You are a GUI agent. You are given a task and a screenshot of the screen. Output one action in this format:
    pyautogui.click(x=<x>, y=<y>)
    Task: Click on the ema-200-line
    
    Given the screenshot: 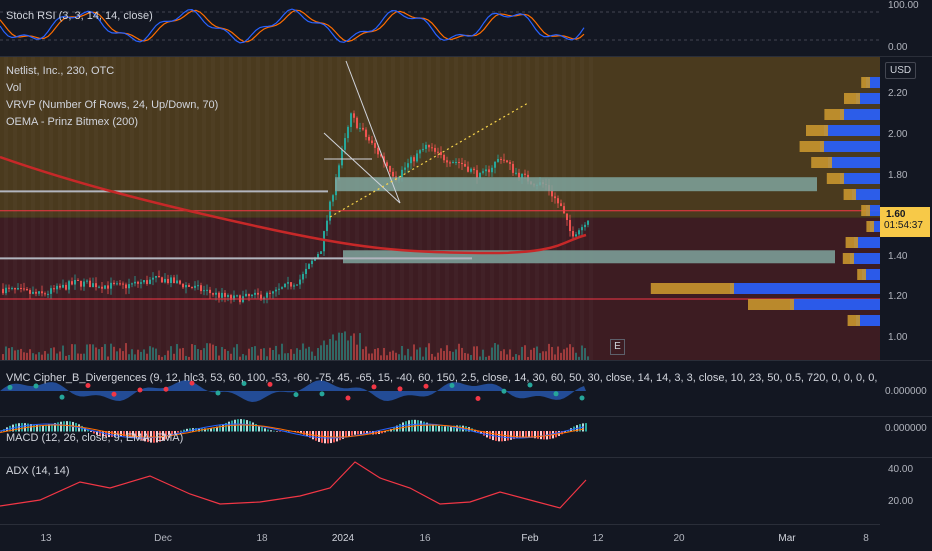 What is the action you would take?
    pyautogui.click(x=293, y=205)
    